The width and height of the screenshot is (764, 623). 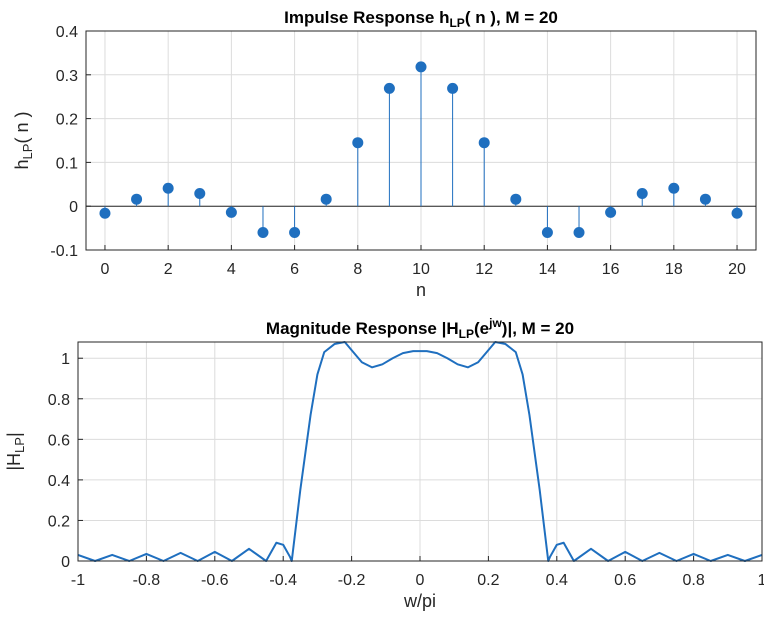 I want to click on y-tick-label: 0.3, so click(x=67, y=76).